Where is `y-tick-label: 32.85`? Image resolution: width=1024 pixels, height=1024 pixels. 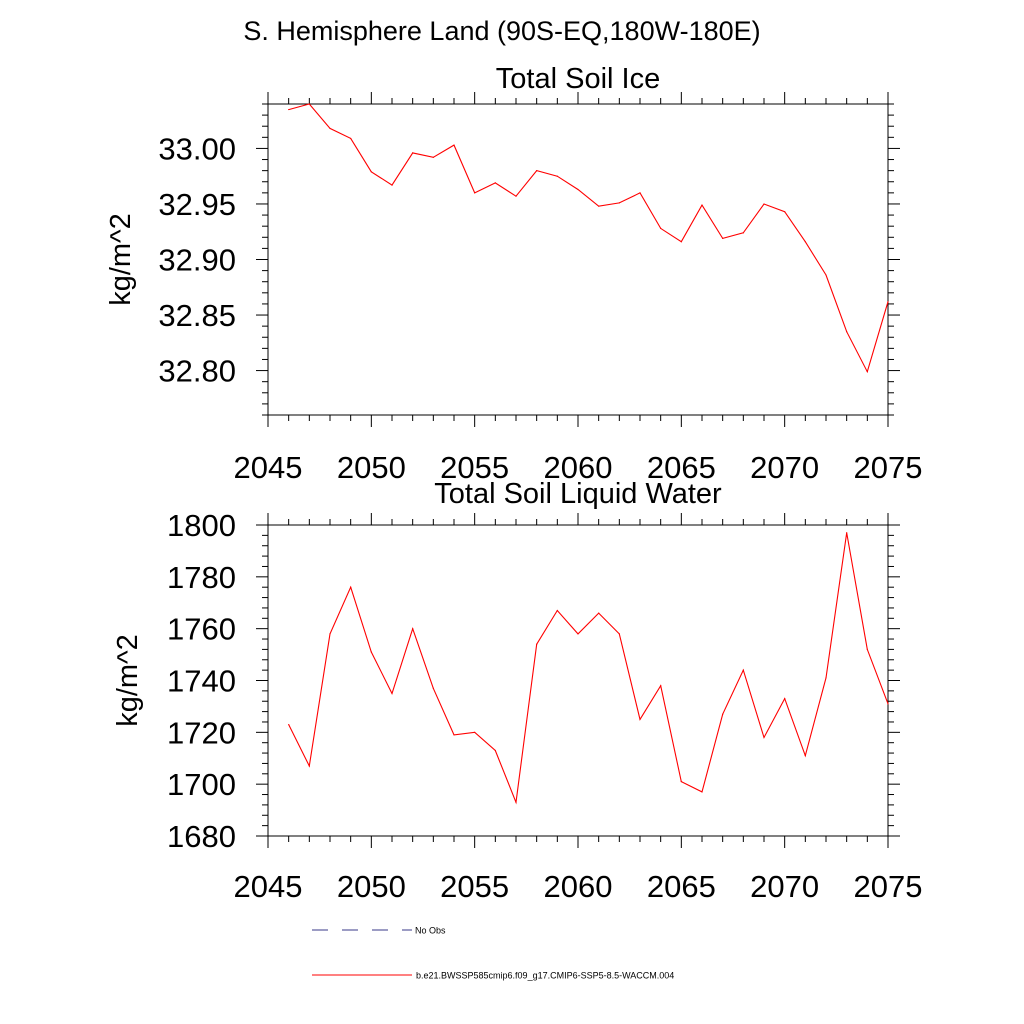 y-tick-label: 32.85 is located at coordinates (197, 315).